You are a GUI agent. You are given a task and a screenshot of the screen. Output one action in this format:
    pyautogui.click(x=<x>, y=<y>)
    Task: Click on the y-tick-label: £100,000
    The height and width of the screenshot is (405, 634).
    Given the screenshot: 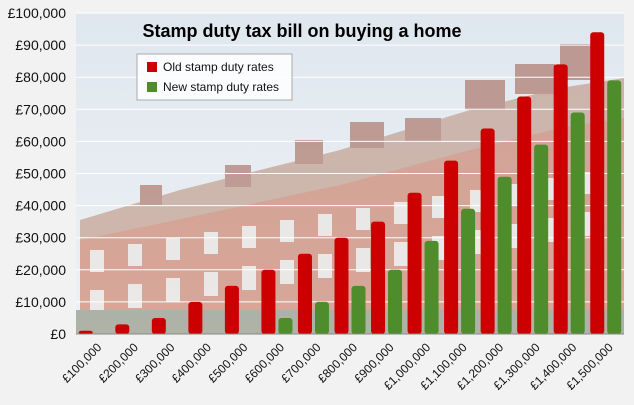 What is the action you would take?
    pyautogui.click(x=37, y=13)
    